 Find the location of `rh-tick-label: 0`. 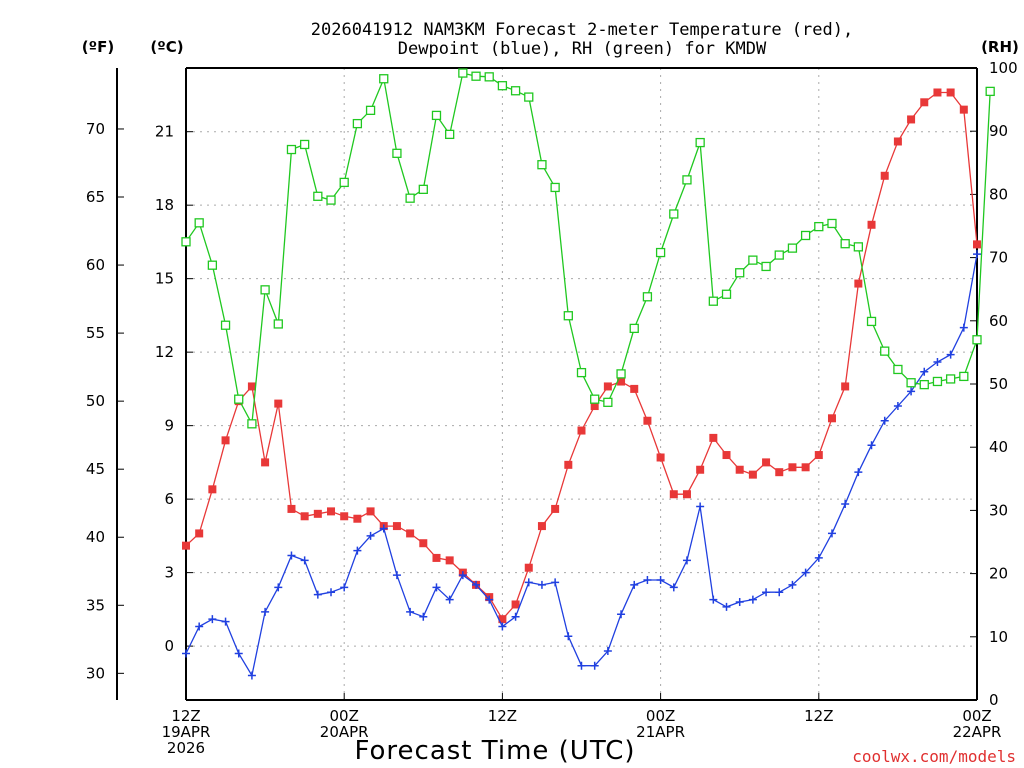

rh-tick-label: 0 is located at coordinates (994, 700).